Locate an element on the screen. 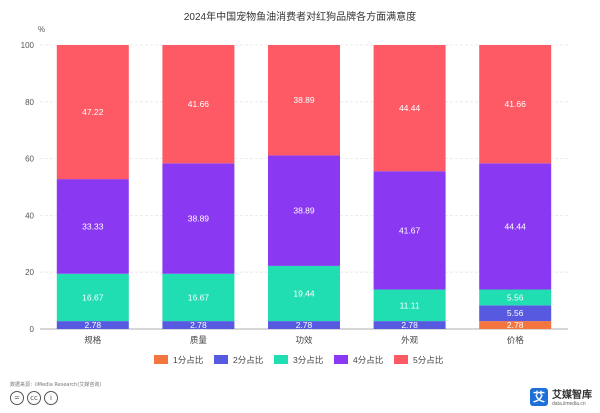  chart-title: 2024年中国宠物鱼油消费者对红狗品牌各方面满意度 is located at coordinates (300, 16).